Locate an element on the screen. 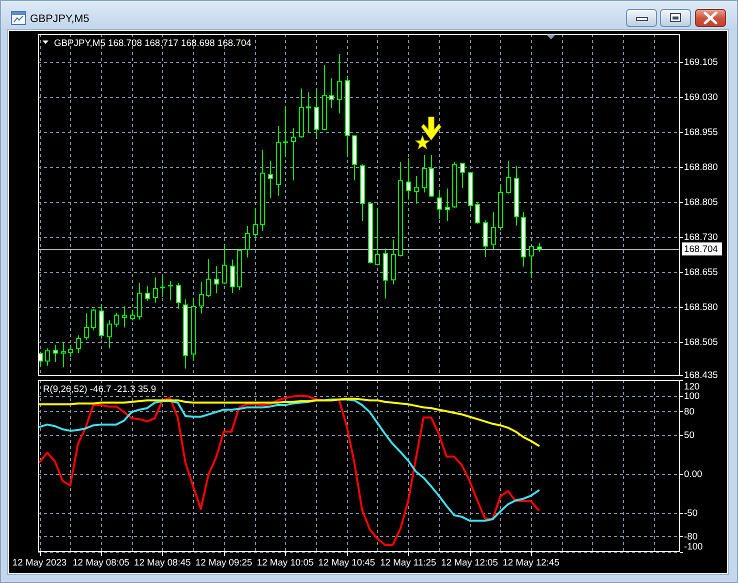  y-tick-label: 168.880 is located at coordinates (701, 166).